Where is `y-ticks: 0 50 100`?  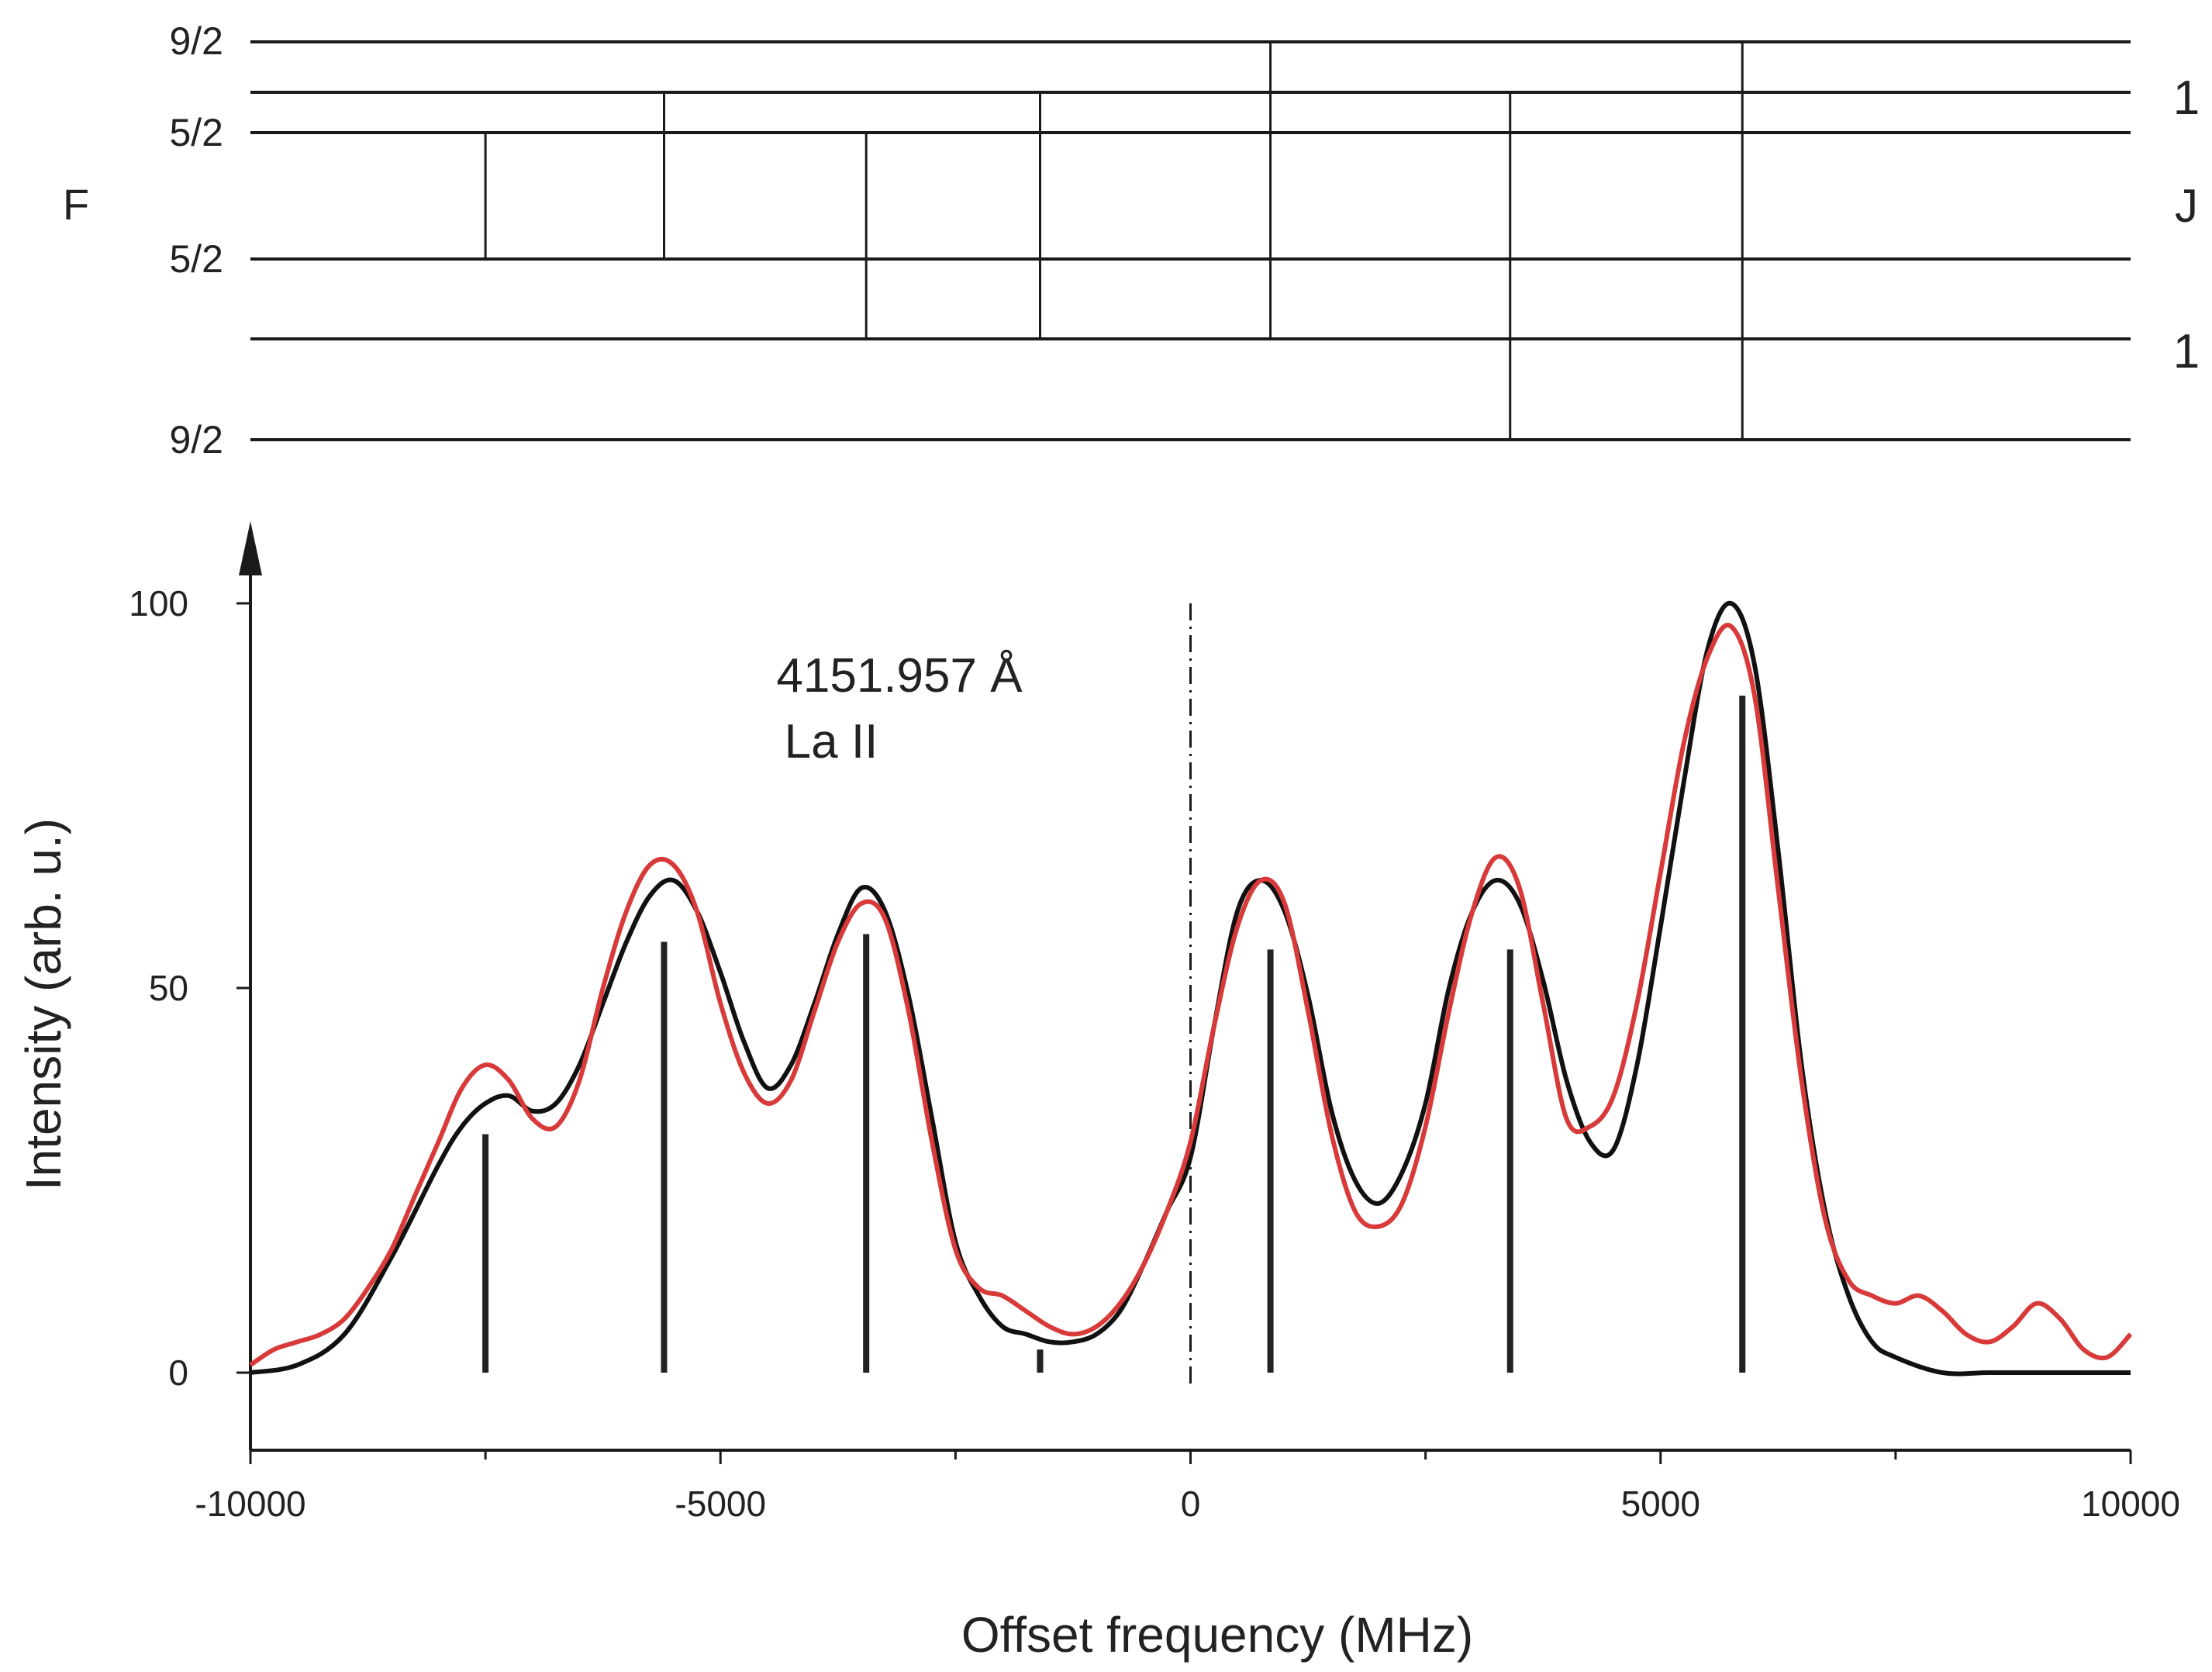
y-ticks: 0 50 100 is located at coordinates (189, 988).